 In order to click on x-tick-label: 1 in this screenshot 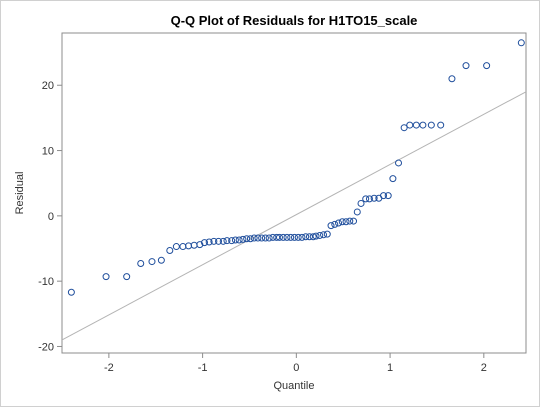, I will do `click(390, 368)`.